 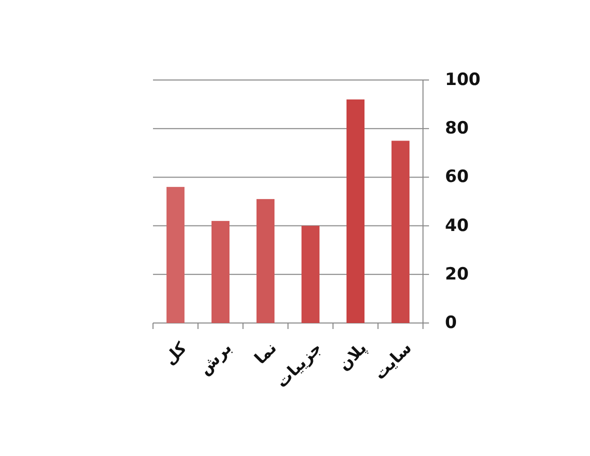 I want to click on y-tick-label: 20, so click(x=457, y=274).